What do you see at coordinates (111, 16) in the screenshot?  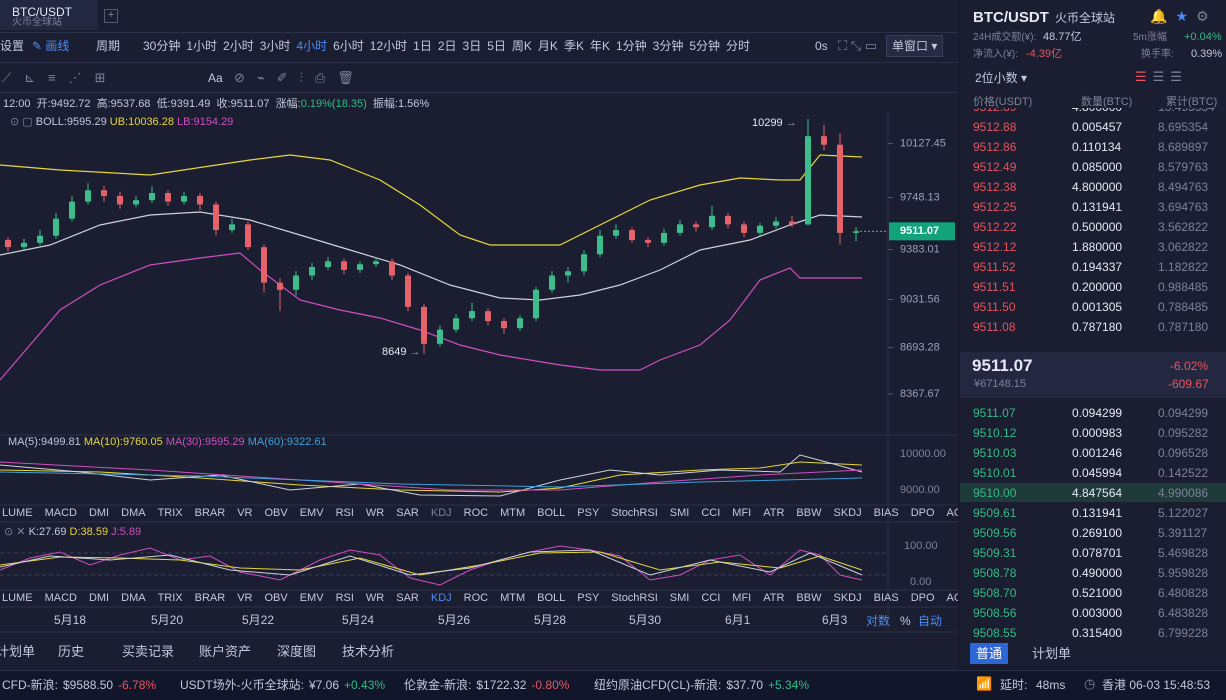 I see `add-tab: +` at bounding box center [111, 16].